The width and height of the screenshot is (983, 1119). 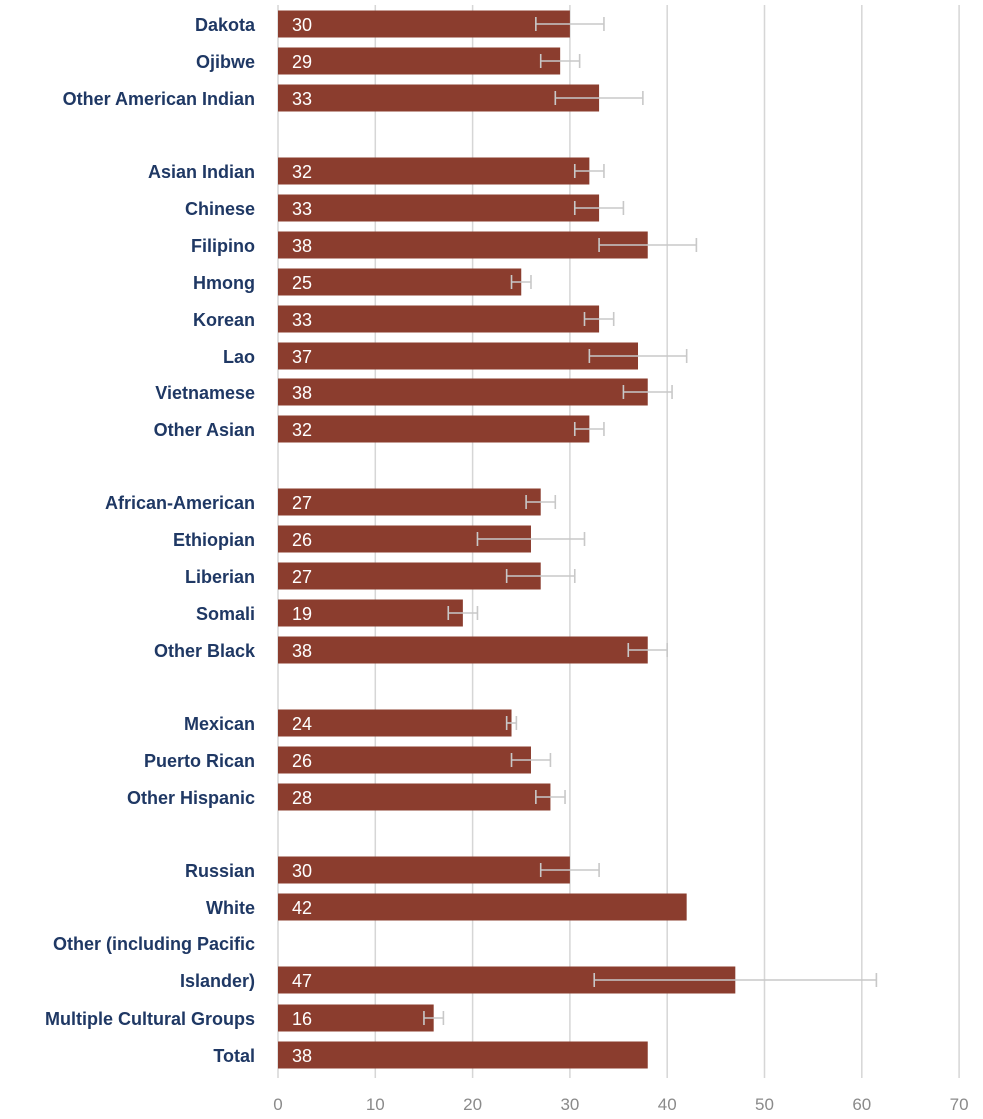 I want to click on category-label: Liberian, so click(x=220, y=577).